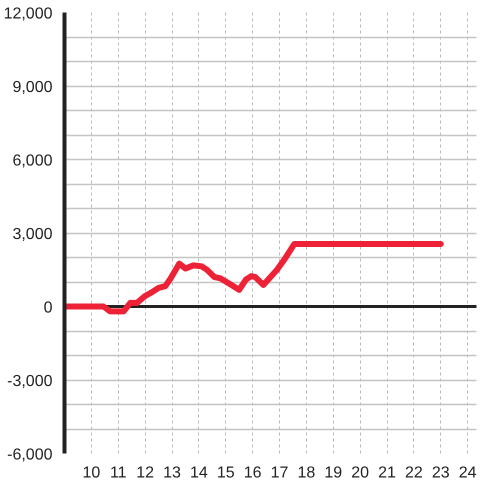 Image resolution: width=480 pixels, height=480 pixels. Describe the element at coordinates (48, 308) in the screenshot. I see `y-tick-label: 0` at that location.